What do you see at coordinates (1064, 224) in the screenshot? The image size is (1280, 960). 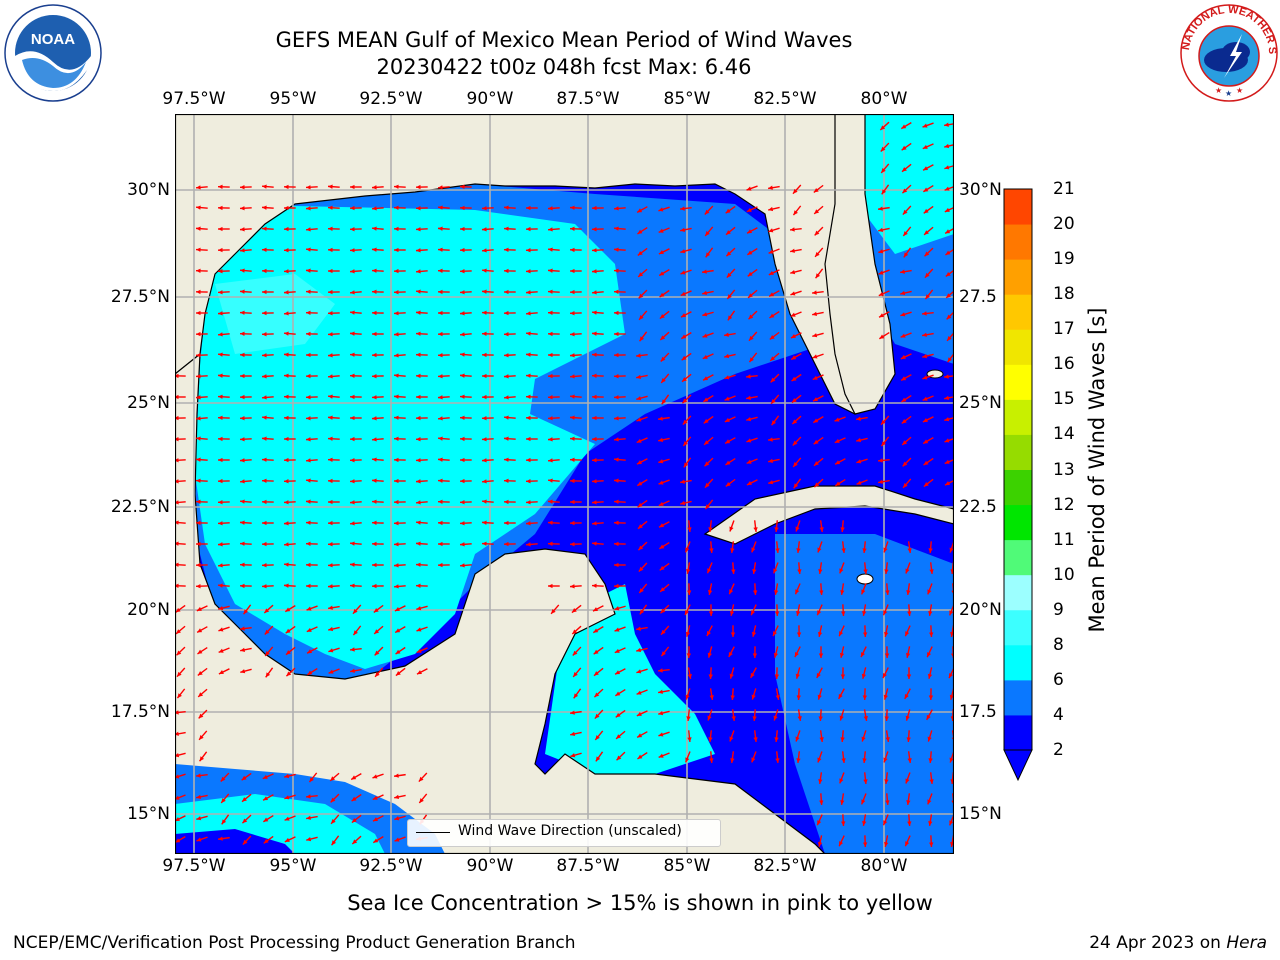 I see `colorbar-tick-label: 20` at bounding box center [1064, 224].